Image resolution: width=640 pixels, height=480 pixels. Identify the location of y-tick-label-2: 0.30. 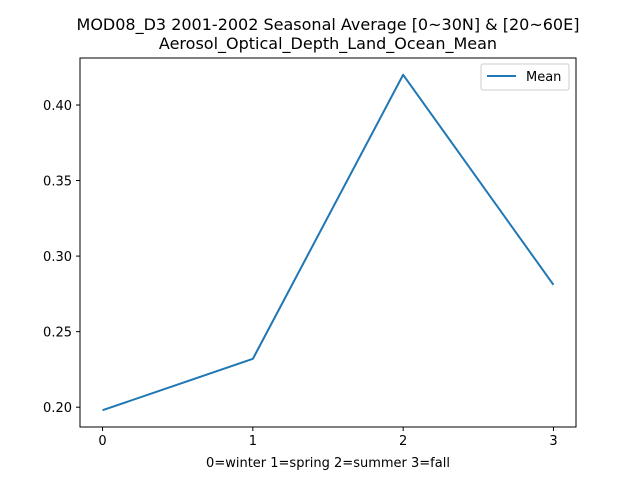
(57, 257).